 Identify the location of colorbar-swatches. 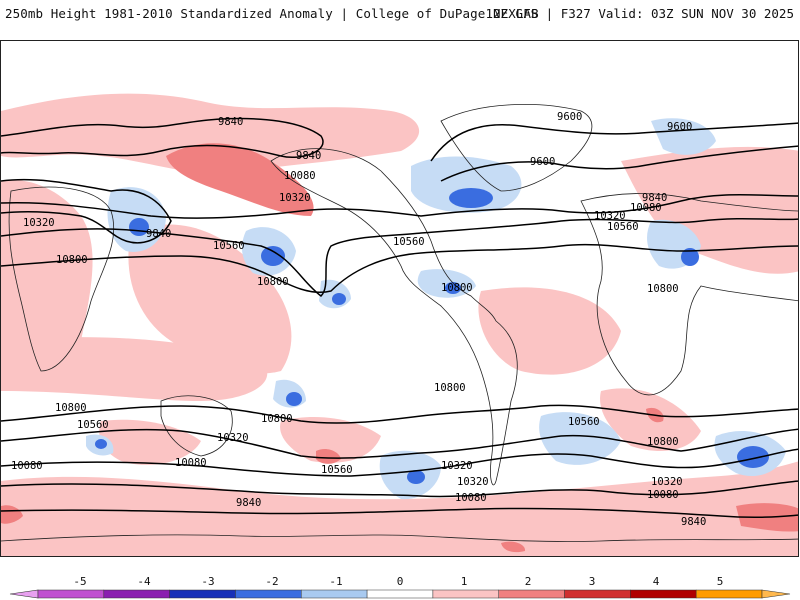
(400, 594).